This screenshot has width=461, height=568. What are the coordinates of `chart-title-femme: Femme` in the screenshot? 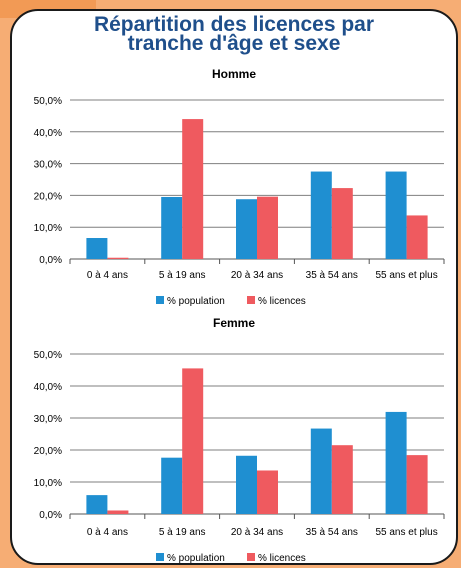 It's located at (234, 323).